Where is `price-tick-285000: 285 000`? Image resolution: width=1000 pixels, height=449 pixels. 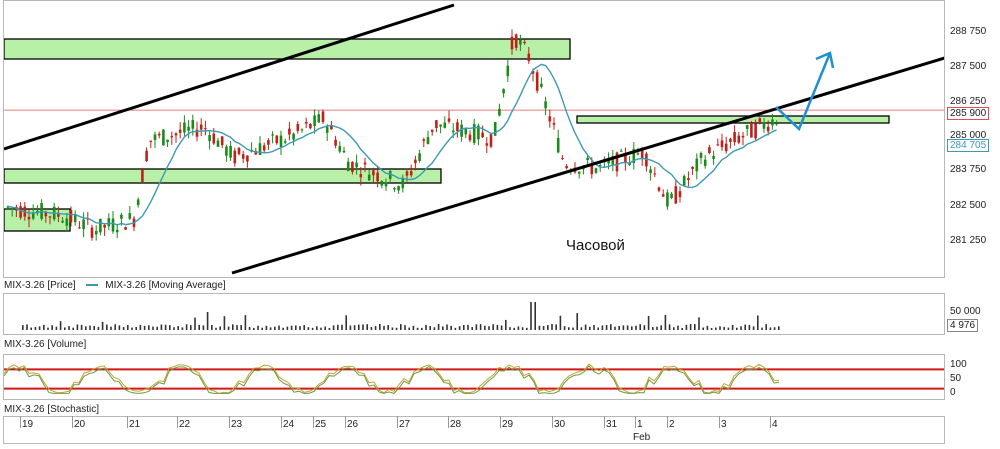 price-tick-285000: 285 000 is located at coordinates (968, 135).